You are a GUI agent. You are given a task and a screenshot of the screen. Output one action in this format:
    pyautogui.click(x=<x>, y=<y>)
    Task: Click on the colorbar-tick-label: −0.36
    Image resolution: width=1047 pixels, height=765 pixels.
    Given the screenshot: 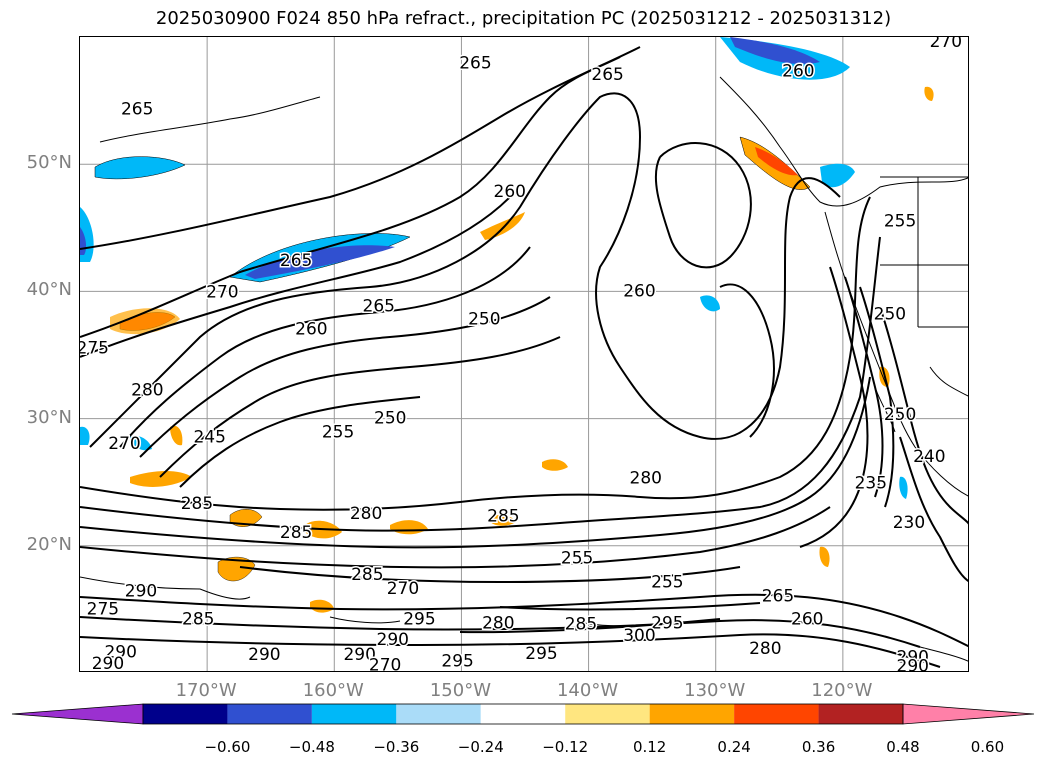 What is the action you would take?
    pyautogui.click(x=396, y=747)
    